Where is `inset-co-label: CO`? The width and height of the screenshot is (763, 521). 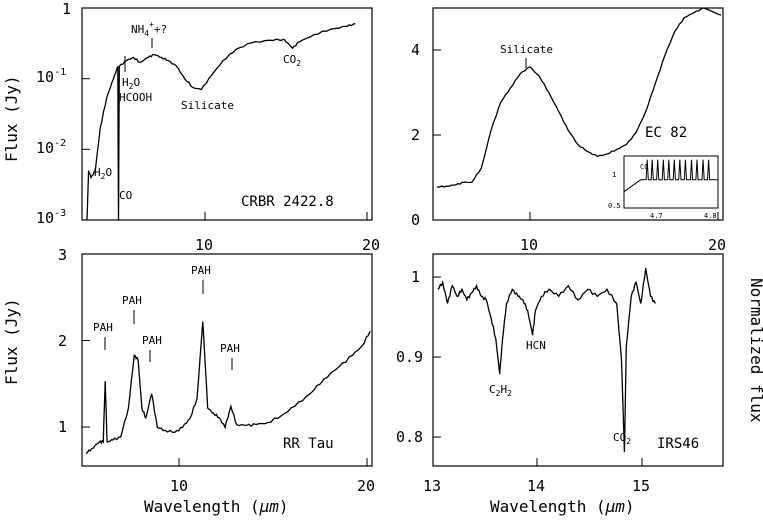 inset-co-label: CO is located at coordinates (644, 167).